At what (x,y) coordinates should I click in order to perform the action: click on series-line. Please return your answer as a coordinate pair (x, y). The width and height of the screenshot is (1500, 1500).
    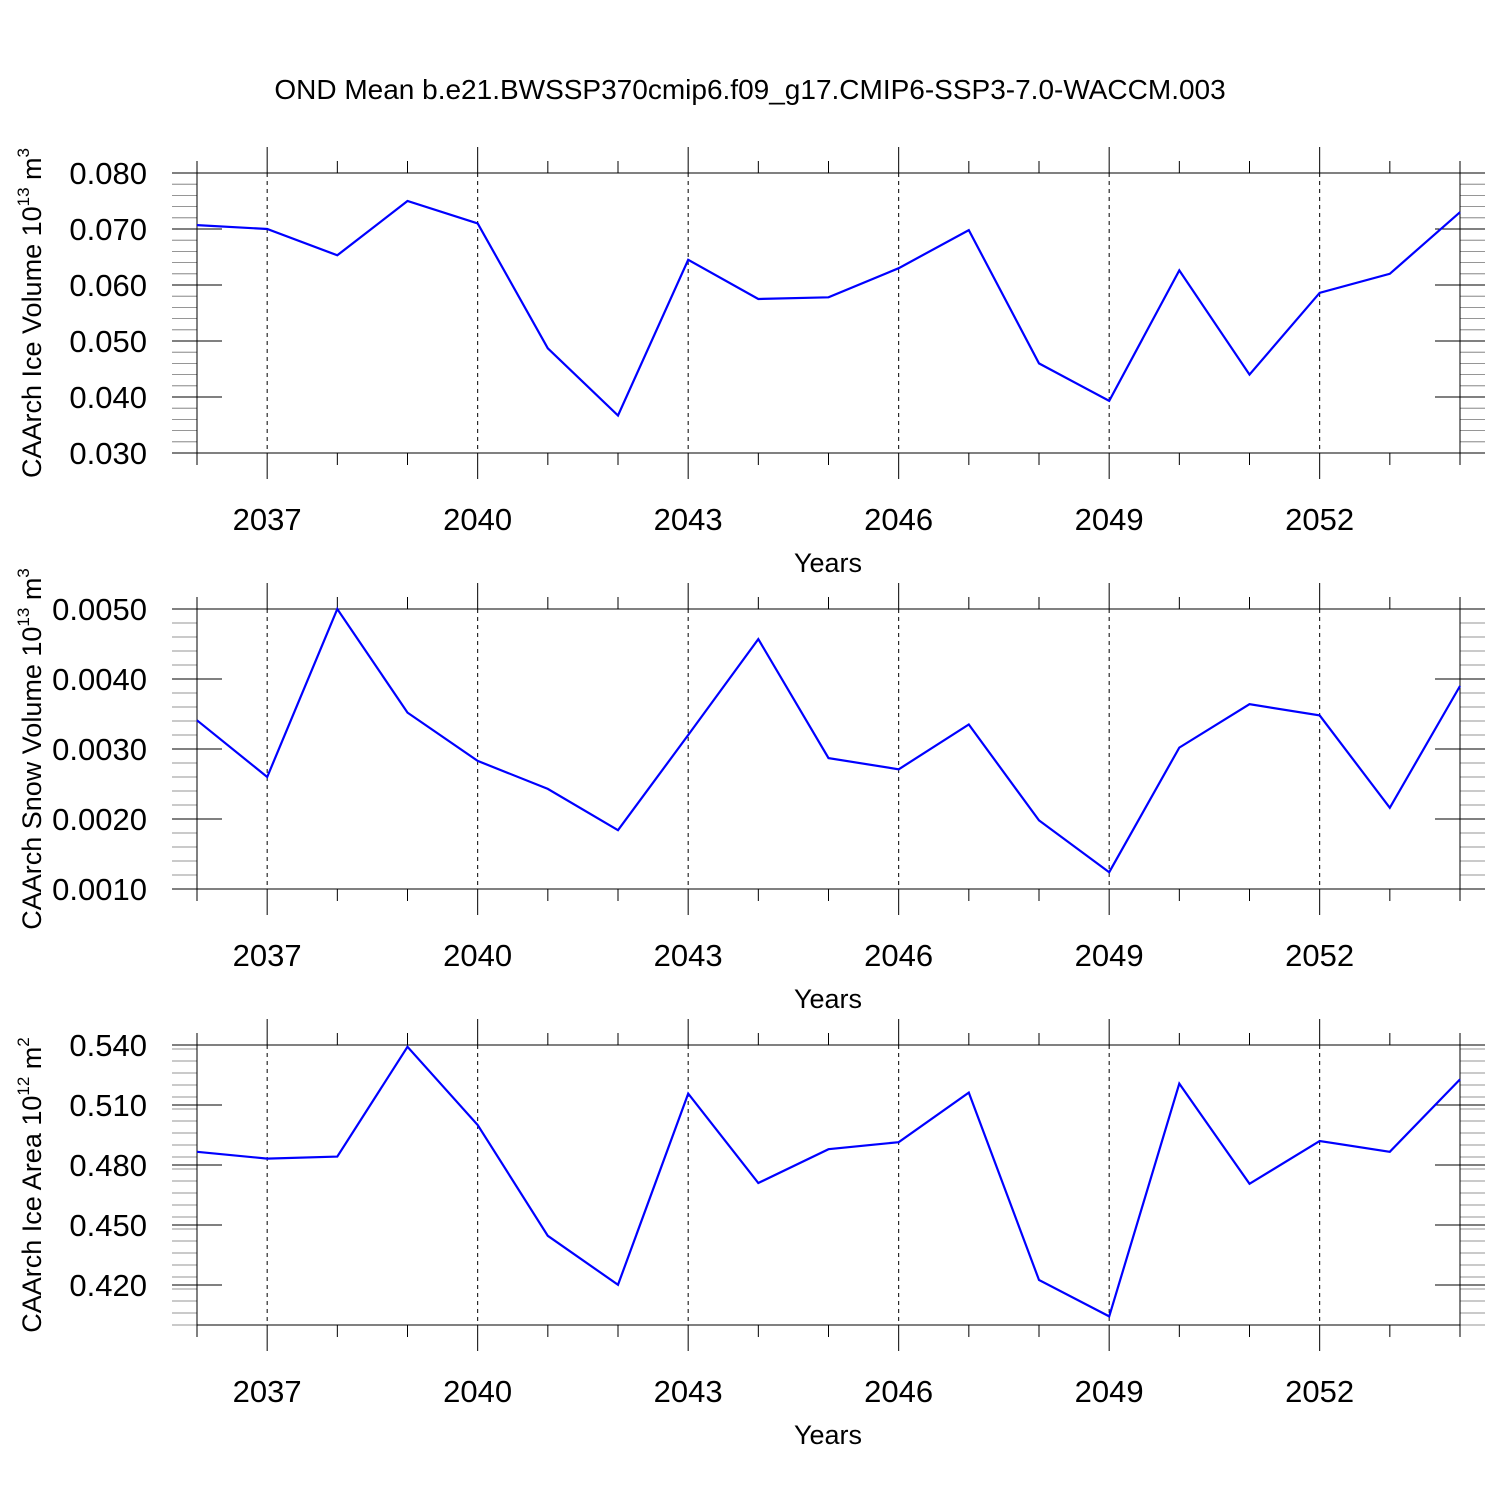
    Looking at the image, I should click on (828, 308).